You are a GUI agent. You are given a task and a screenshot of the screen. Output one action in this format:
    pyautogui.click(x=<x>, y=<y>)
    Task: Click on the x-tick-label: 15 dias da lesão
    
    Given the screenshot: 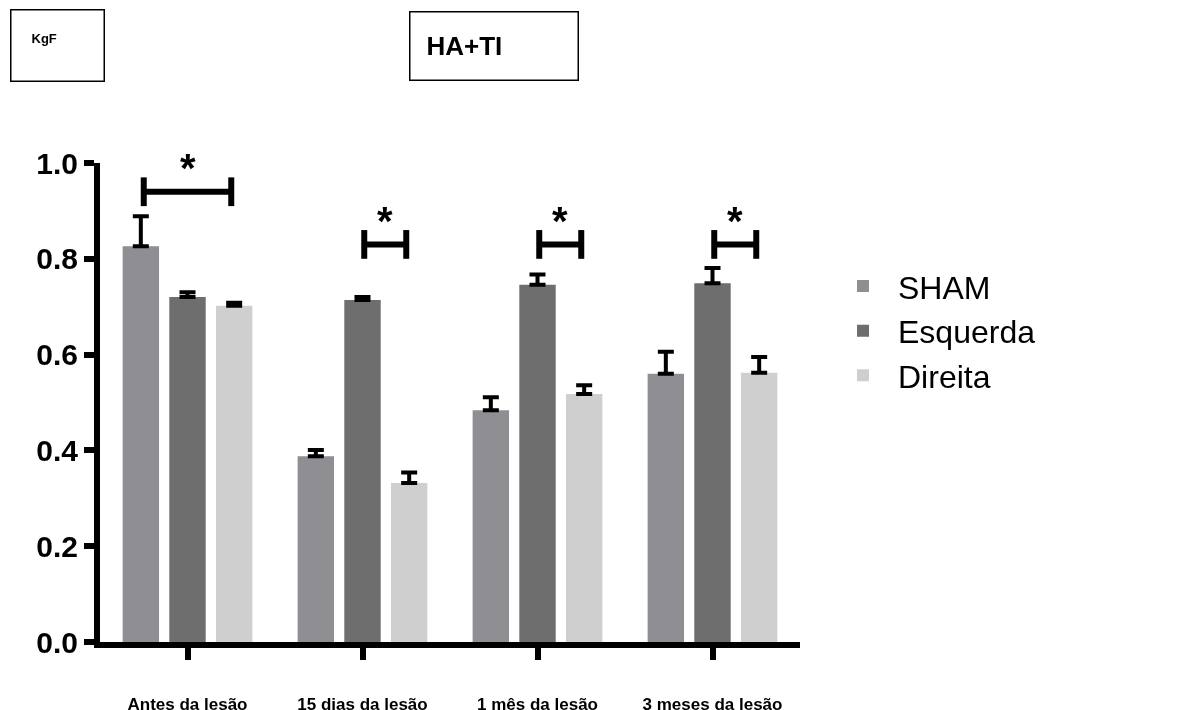 What is the action you would take?
    pyautogui.click(x=362, y=702)
    